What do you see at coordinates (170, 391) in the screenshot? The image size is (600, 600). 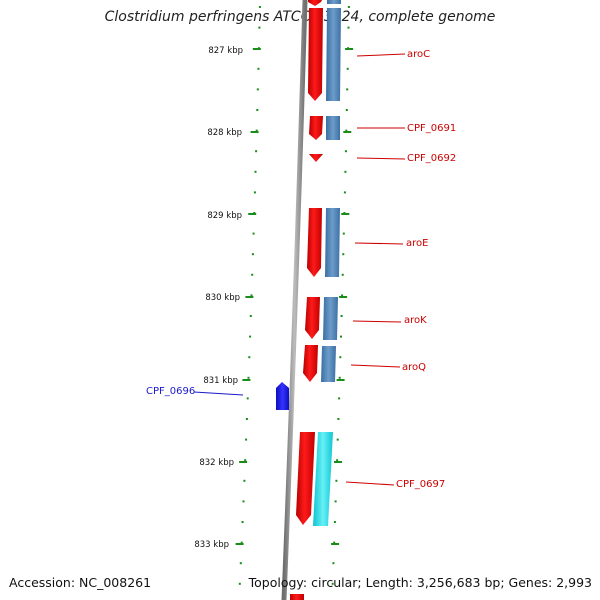 I see `gene-label: CPF_0696` at bounding box center [170, 391].